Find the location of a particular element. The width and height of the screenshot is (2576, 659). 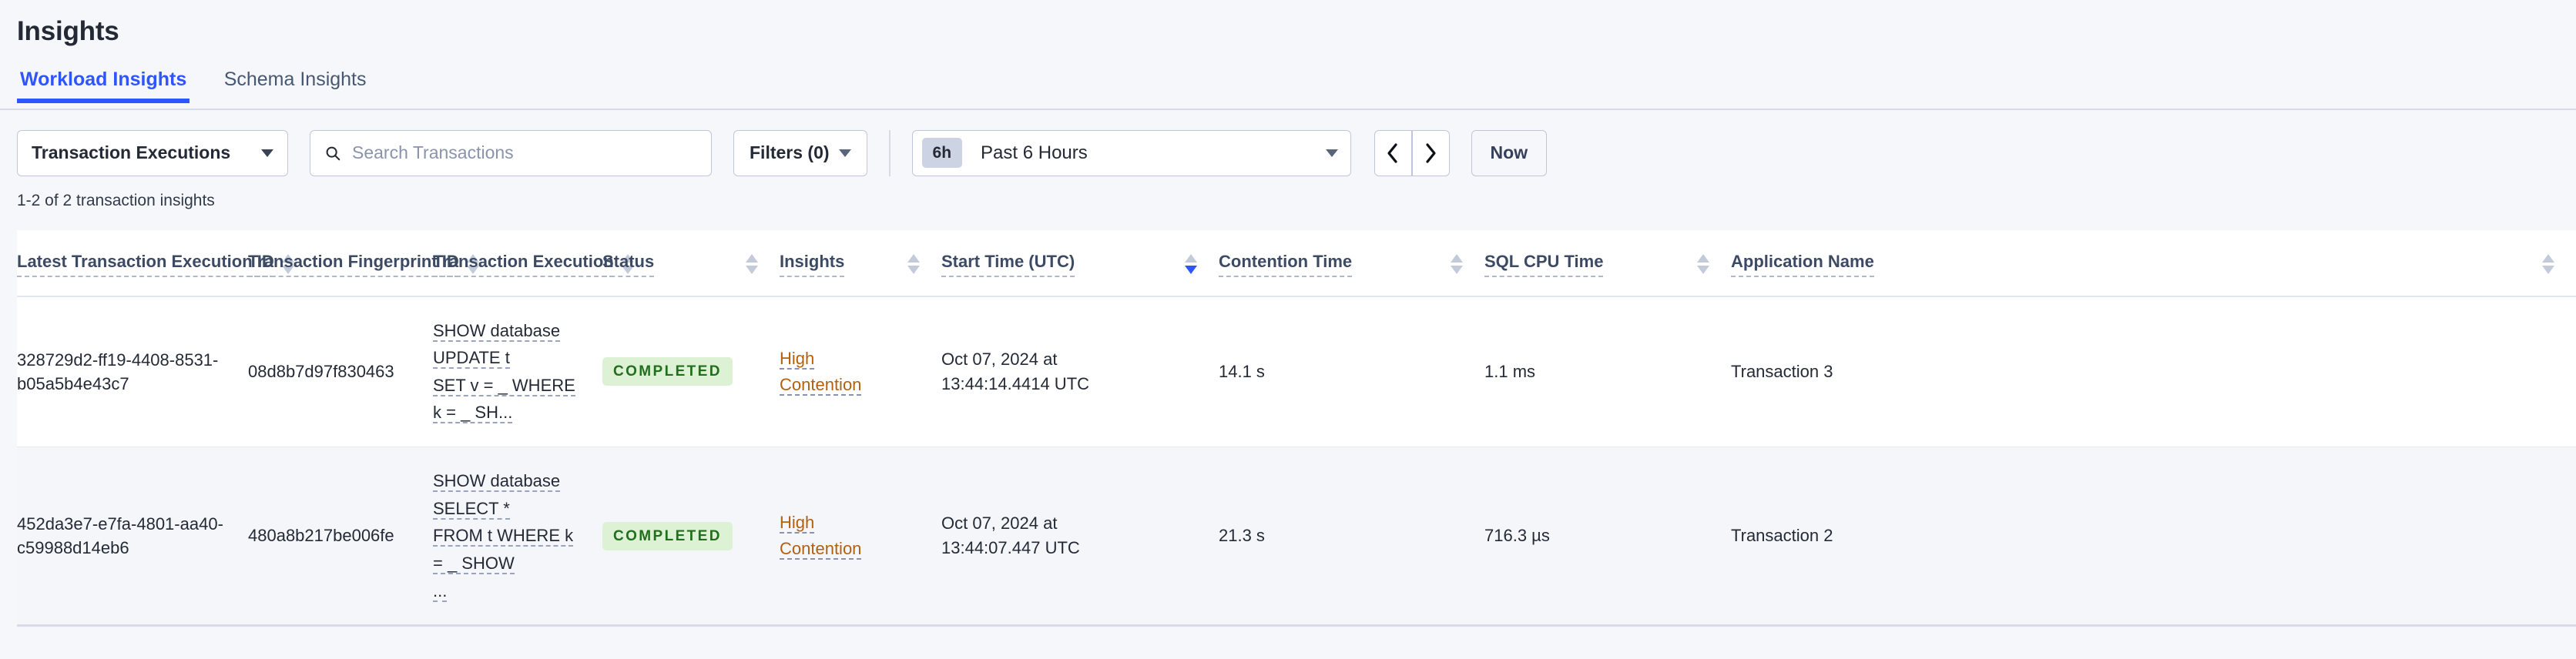

filters-button: Filters (0) is located at coordinates (800, 152).